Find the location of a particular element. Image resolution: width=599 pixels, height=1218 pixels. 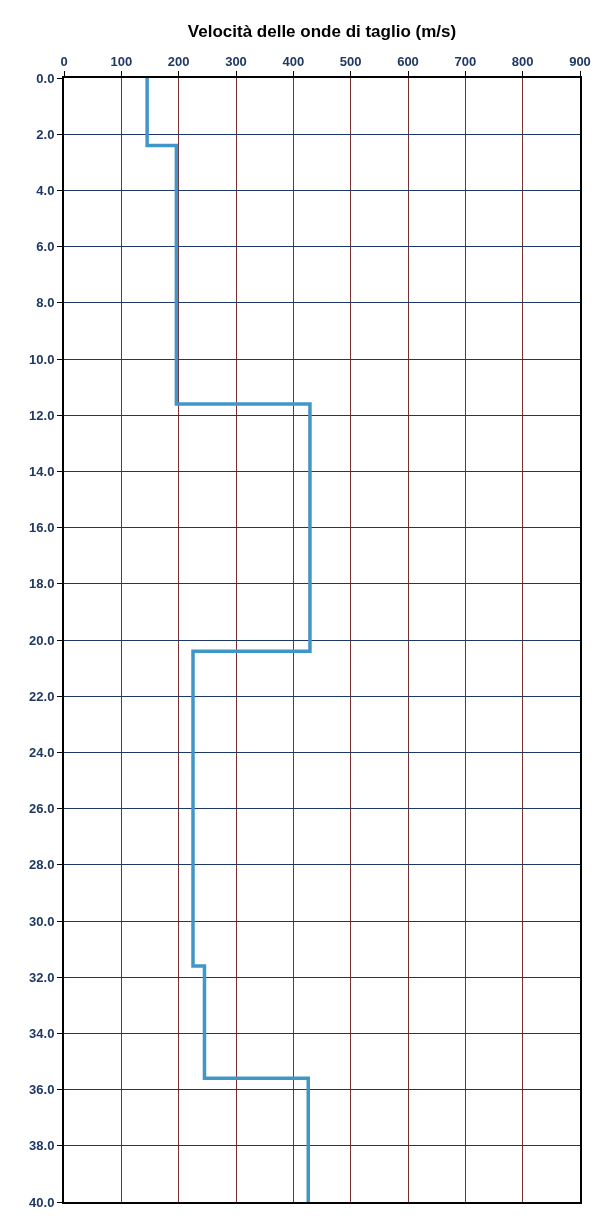

y-tick-label: 18.0 is located at coordinates (42, 584).